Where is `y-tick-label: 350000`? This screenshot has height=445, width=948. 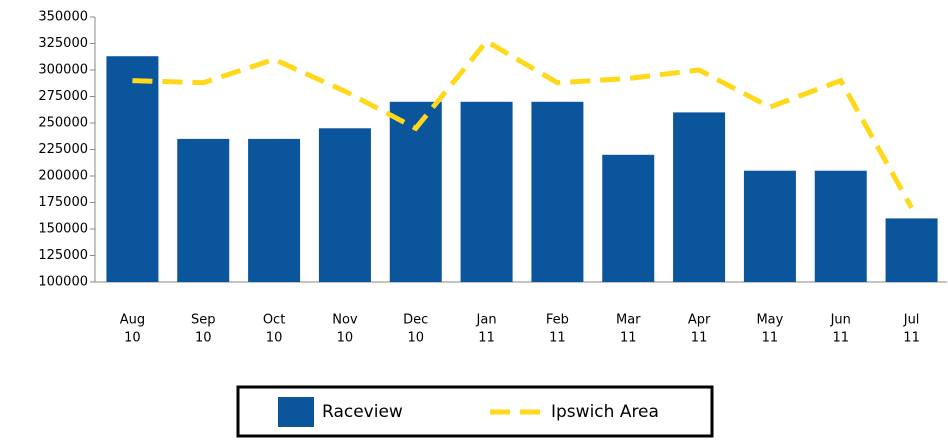
y-tick-label: 350000 is located at coordinates (63, 17).